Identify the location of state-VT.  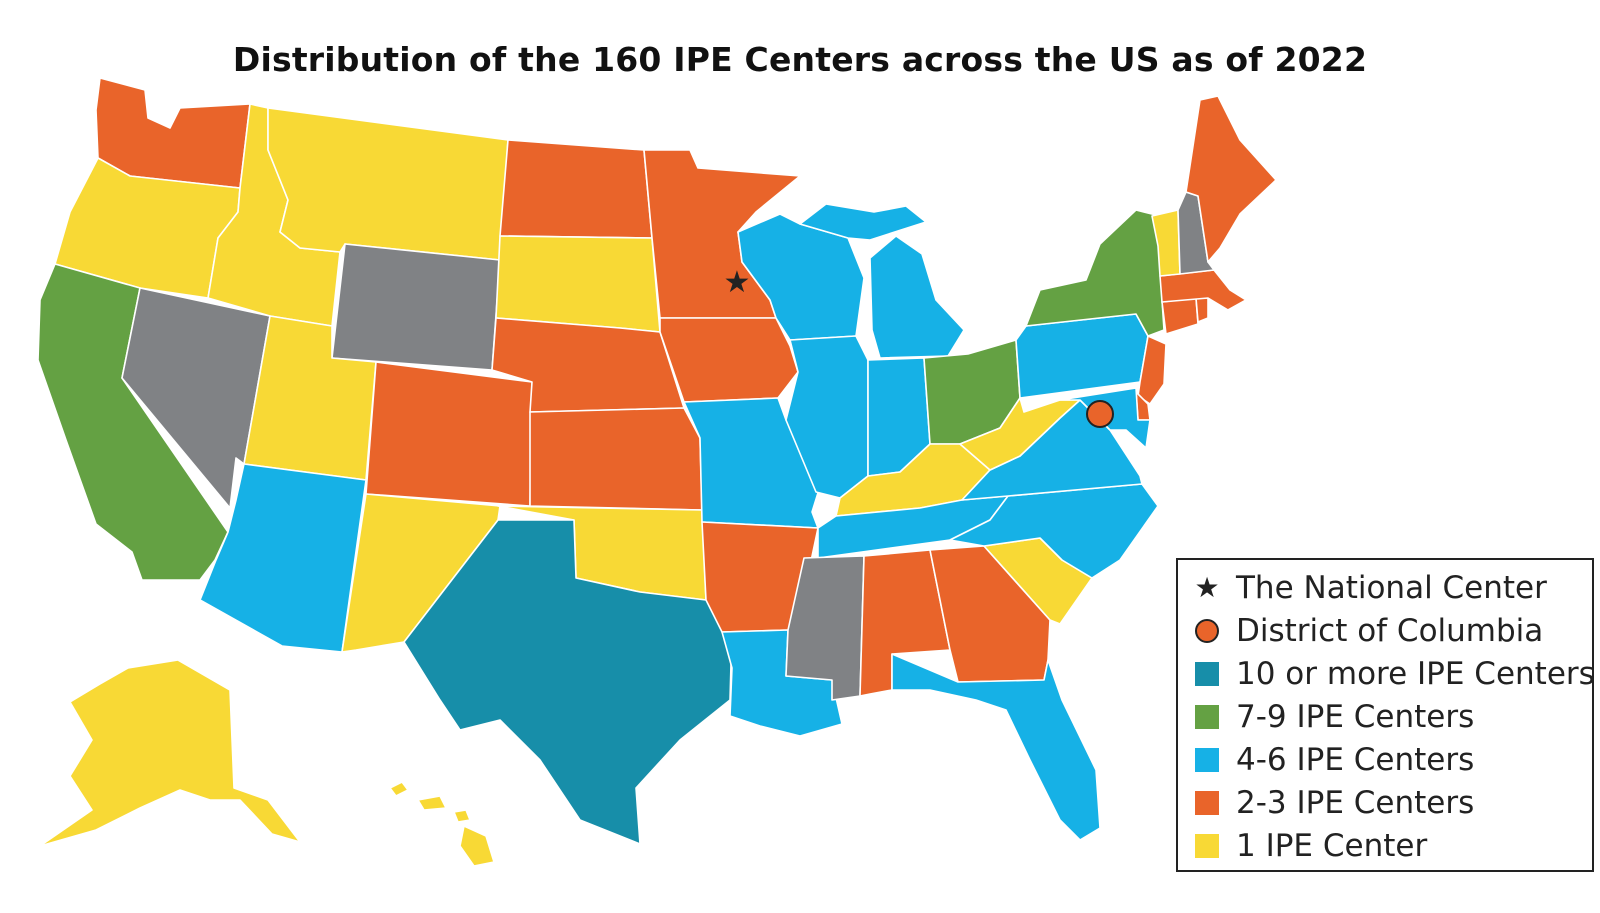
(1166, 243).